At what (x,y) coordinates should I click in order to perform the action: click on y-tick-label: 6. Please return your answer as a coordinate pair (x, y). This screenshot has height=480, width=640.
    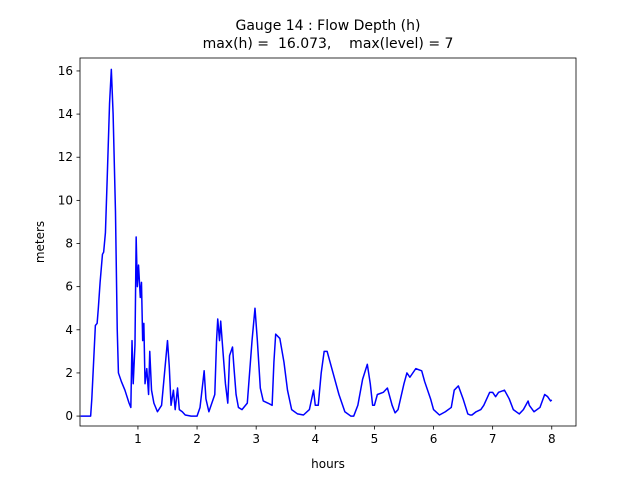
    Looking at the image, I should click on (69, 287).